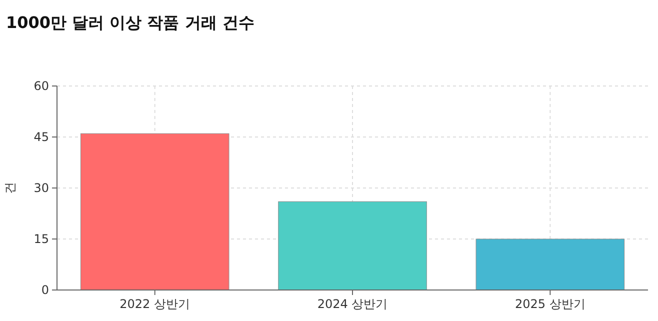  What do you see at coordinates (155, 304) in the screenshot?
I see `x-tick-label: 2022 상반기` at bounding box center [155, 304].